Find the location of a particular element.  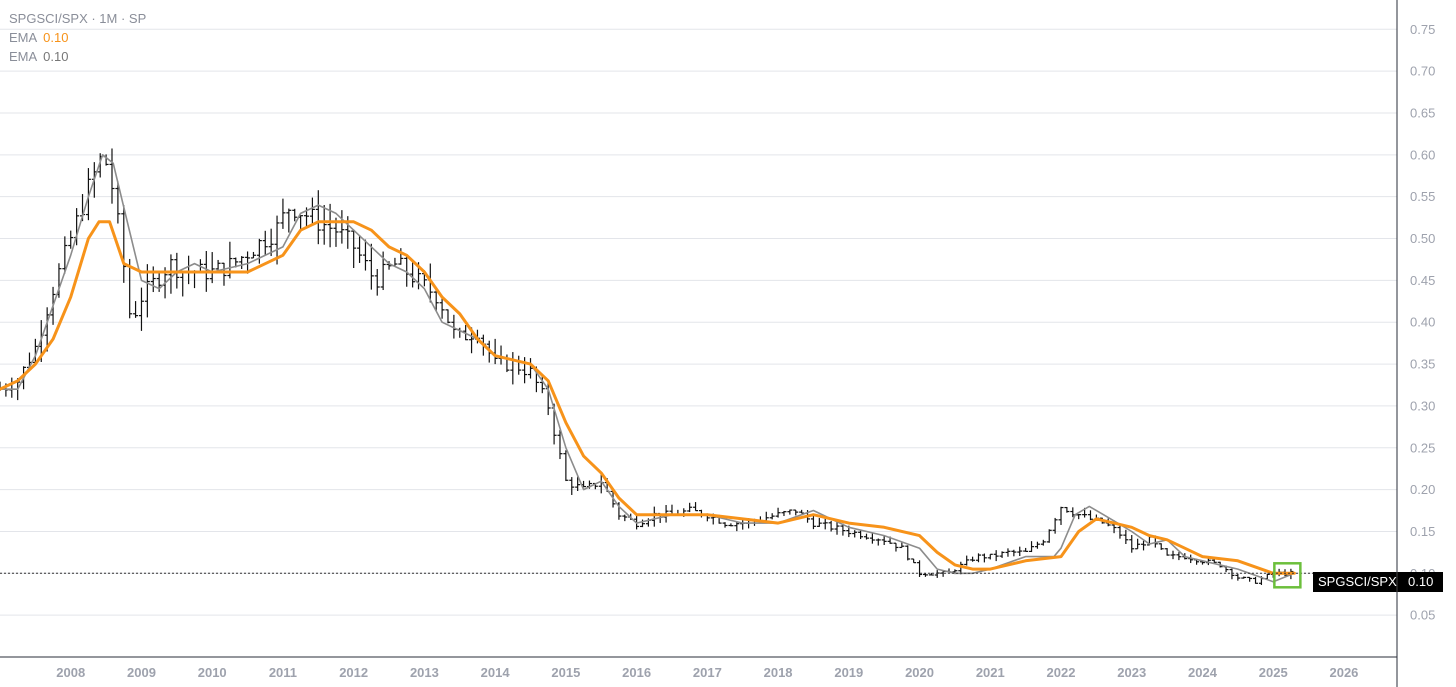

x-tick-label: 2020 is located at coordinates (919, 672).